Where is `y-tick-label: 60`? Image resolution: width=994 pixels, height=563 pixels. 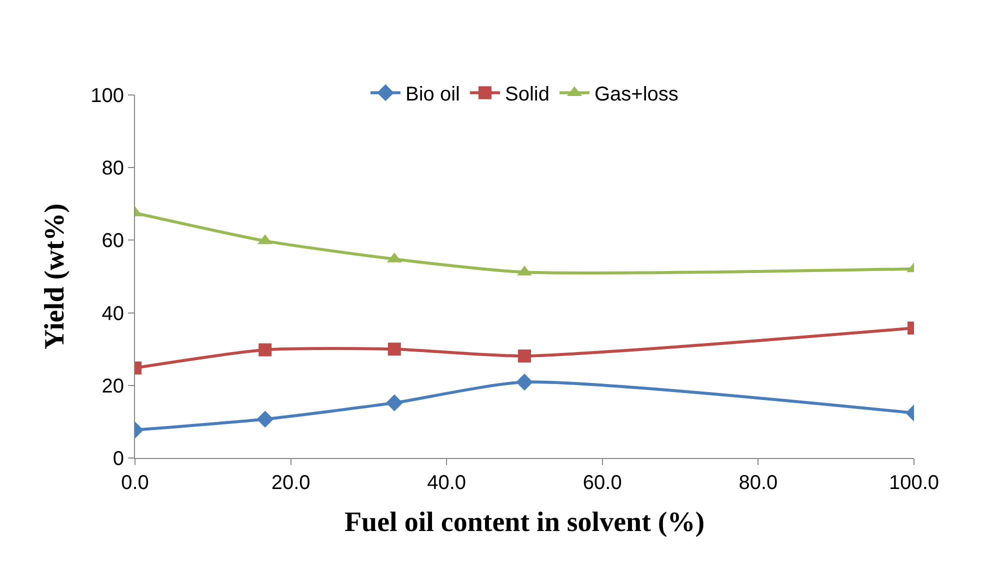
y-tick-label: 60 is located at coordinates (113, 241).